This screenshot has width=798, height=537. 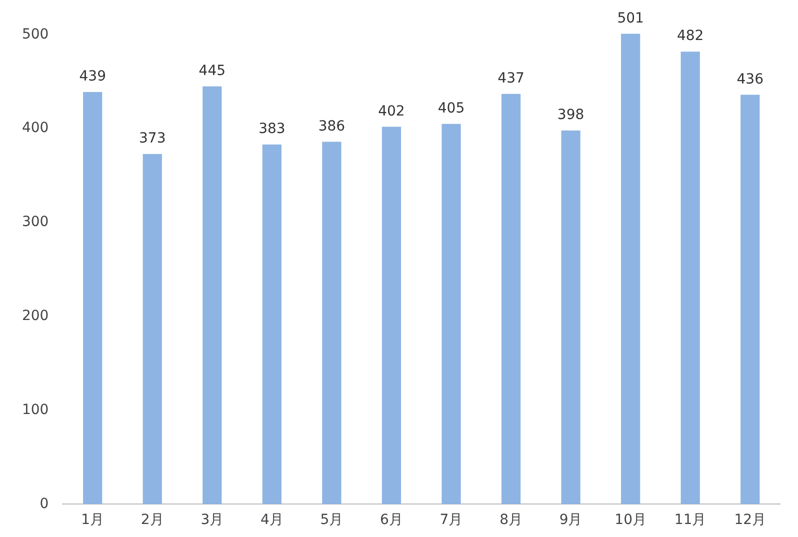 I want to click on x-tick-label: 1月, so click(x=92, y=520).